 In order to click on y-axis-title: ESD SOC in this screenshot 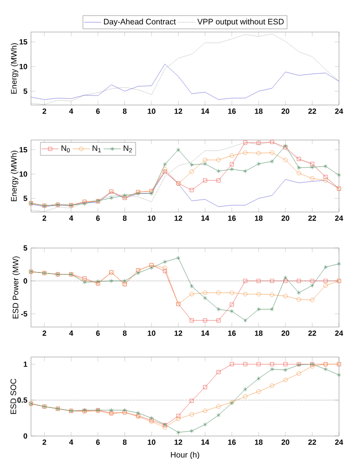, I will do `click(13, 396)`.